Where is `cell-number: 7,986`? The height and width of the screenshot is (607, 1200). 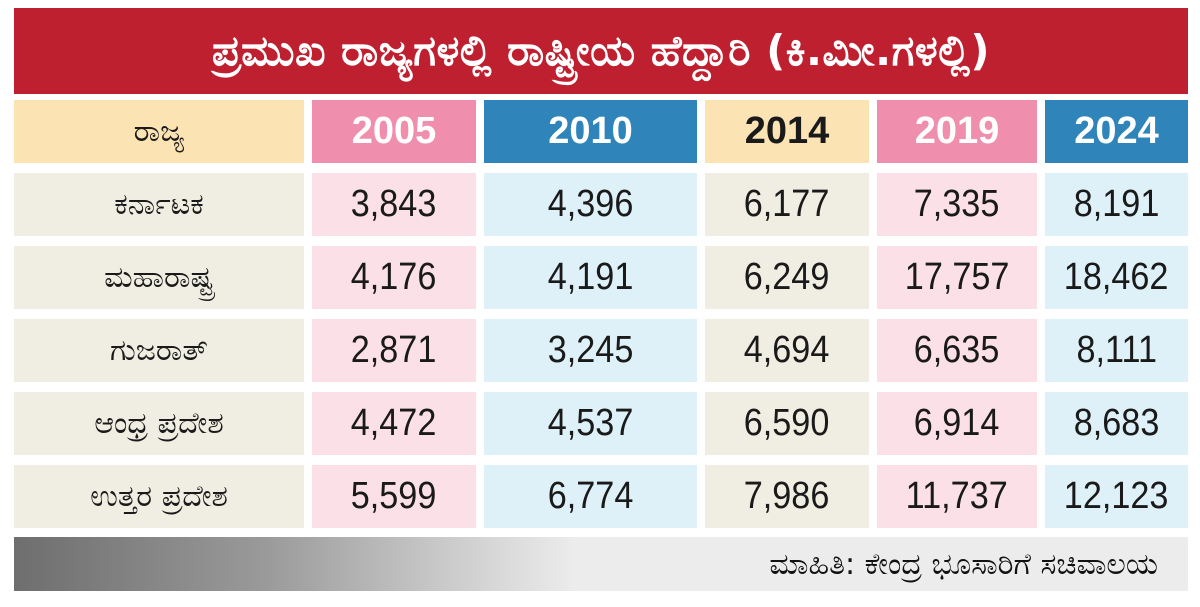 cell-number: 7,986 is located at coordinates (787, 496).